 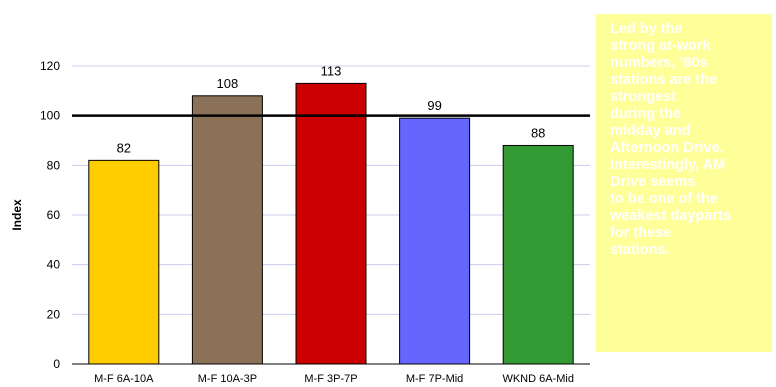 I want to click on y-axis-label: Index, so click(x=17, y=215).